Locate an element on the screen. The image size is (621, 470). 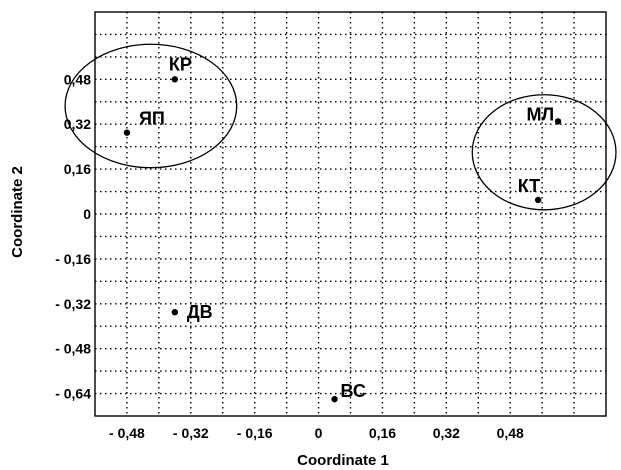
y-tick-label: - 0,32 is located at coordinates (73, 304).